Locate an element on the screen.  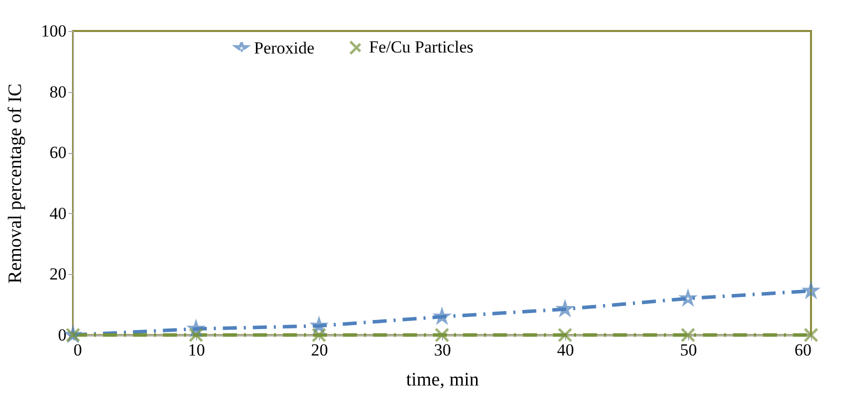
x-axis-title: time, min is located at coordinates (443, 380).